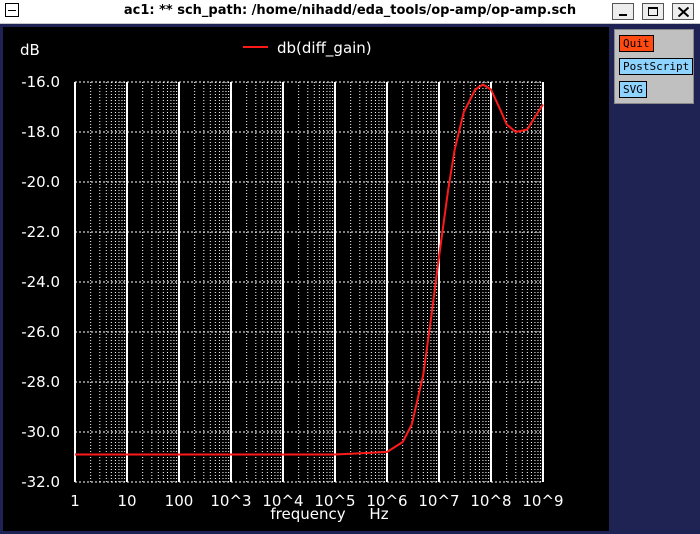 This screenshot has height=534, width=700. I want to click on close-button, so click(683, 11).